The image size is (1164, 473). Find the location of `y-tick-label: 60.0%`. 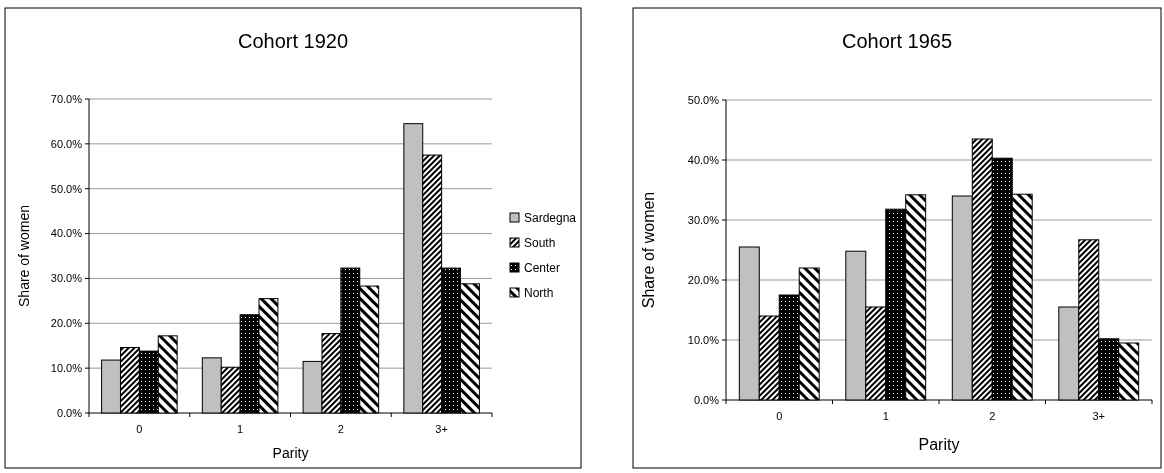

y-tick-label: 60.0% is located at coordinates (66, 143).